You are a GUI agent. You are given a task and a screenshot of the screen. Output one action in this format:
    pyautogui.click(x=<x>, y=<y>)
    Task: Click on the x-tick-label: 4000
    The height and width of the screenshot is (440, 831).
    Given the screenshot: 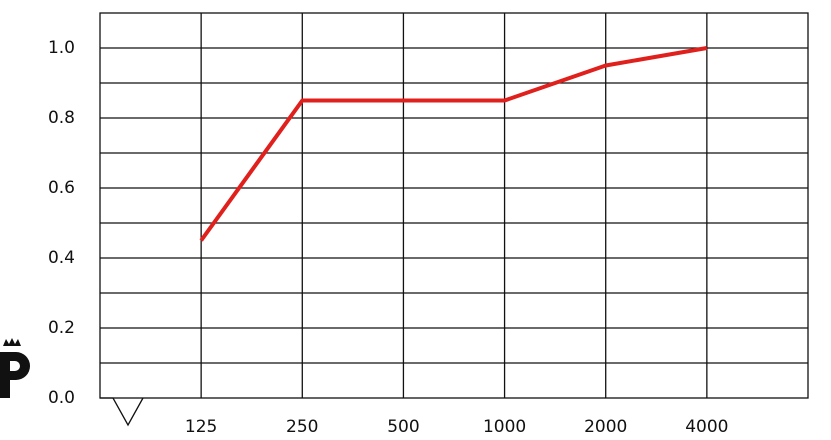 What is the action you would take?
    pyautogui.click(x=706, y=427)
    